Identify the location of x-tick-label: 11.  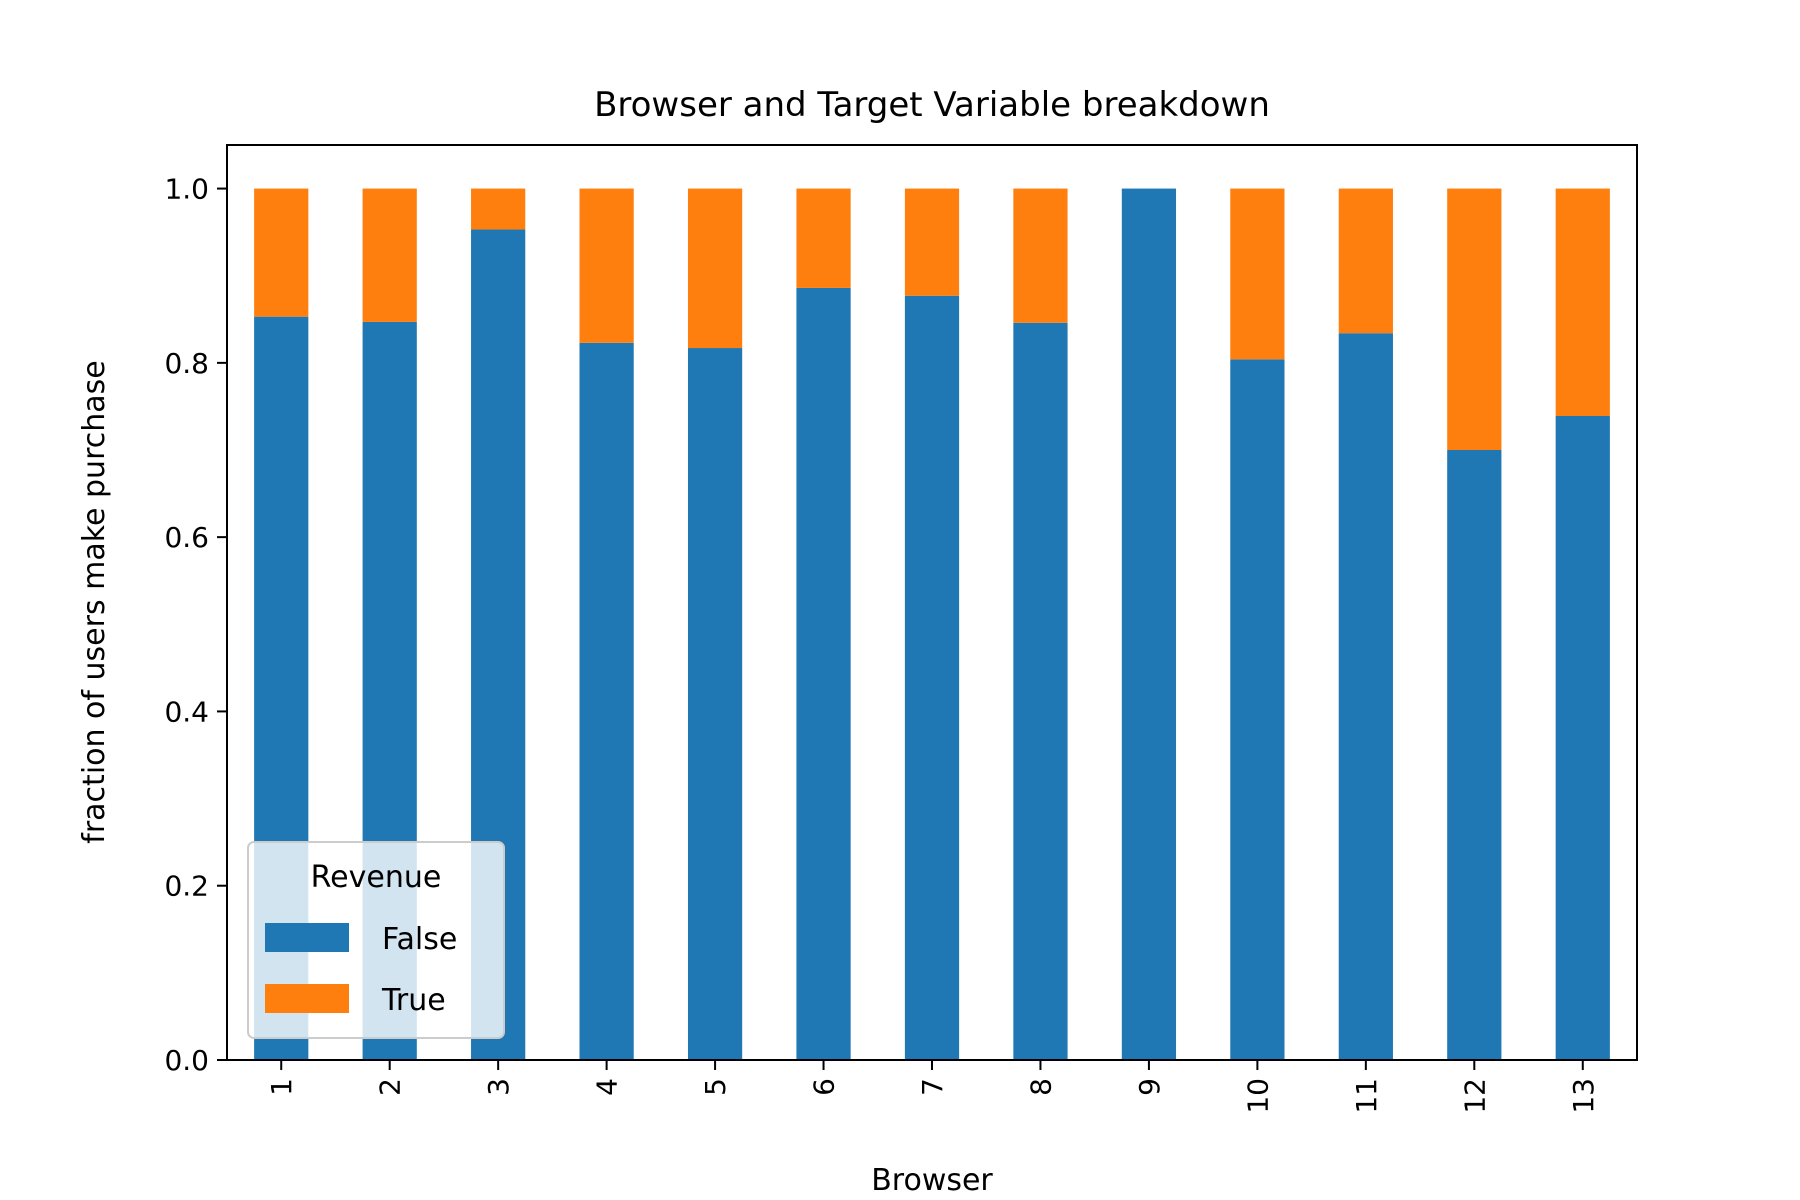
(1366, 1096).